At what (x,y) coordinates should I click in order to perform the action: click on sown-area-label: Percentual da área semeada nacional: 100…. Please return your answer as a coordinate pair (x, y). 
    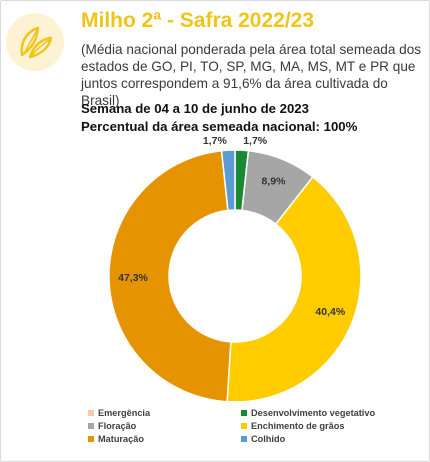
    Looking at the image, I should click on (219, 126).